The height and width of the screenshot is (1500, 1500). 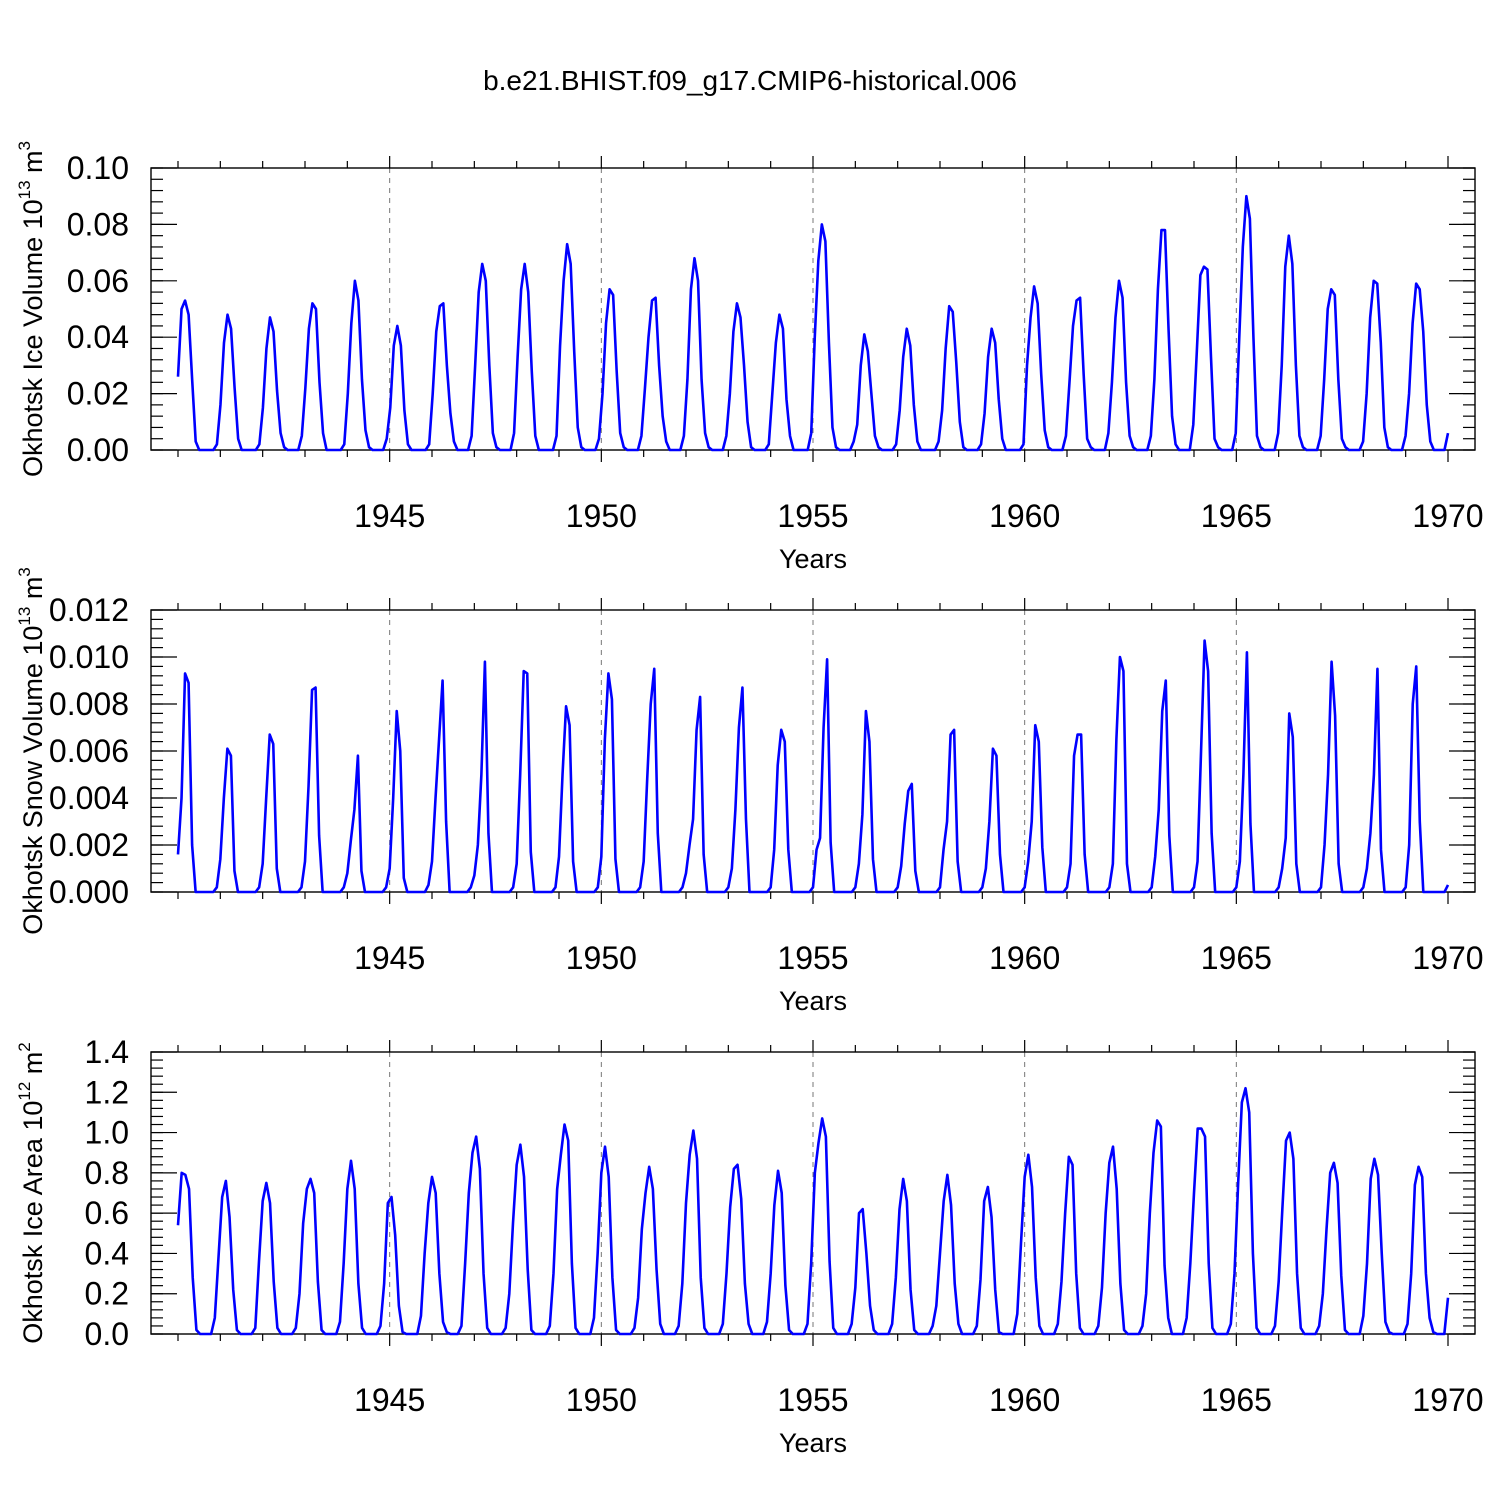 I want to click on y-tick-label: 0.08, so click(x=98, y=224).